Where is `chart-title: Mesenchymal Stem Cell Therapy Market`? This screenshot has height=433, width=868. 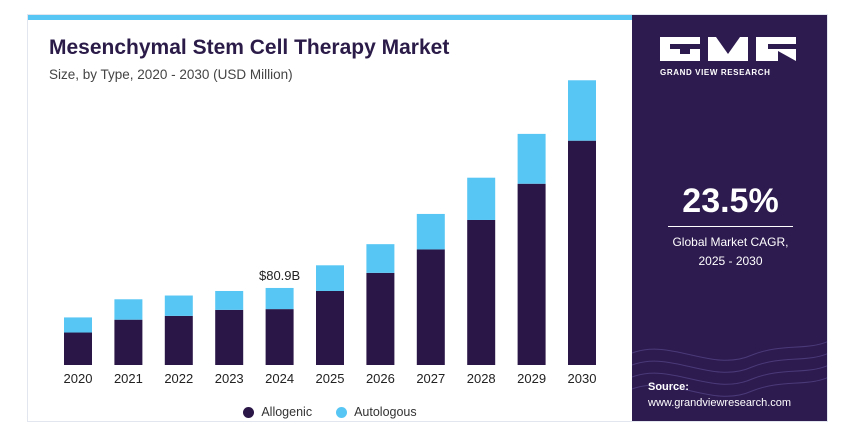
chart-title: Mesenchymal Stem Cell Therapy Market is located at coordinates (249, 47).